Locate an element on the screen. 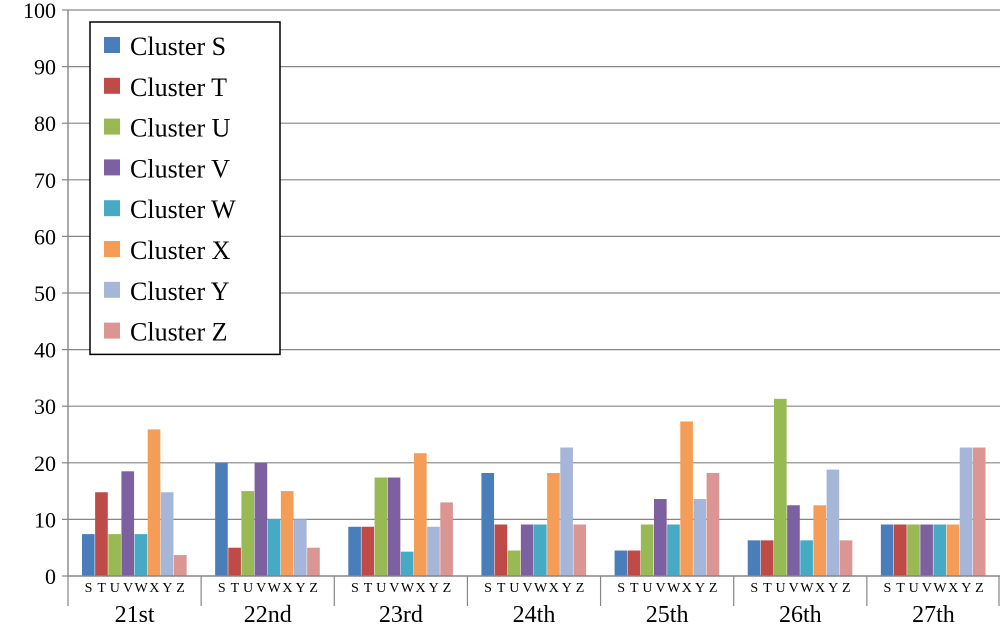 The width and height of the screenshot is (1000, 633). legend-label: Cluster Y is located at coordinates (180, 291).